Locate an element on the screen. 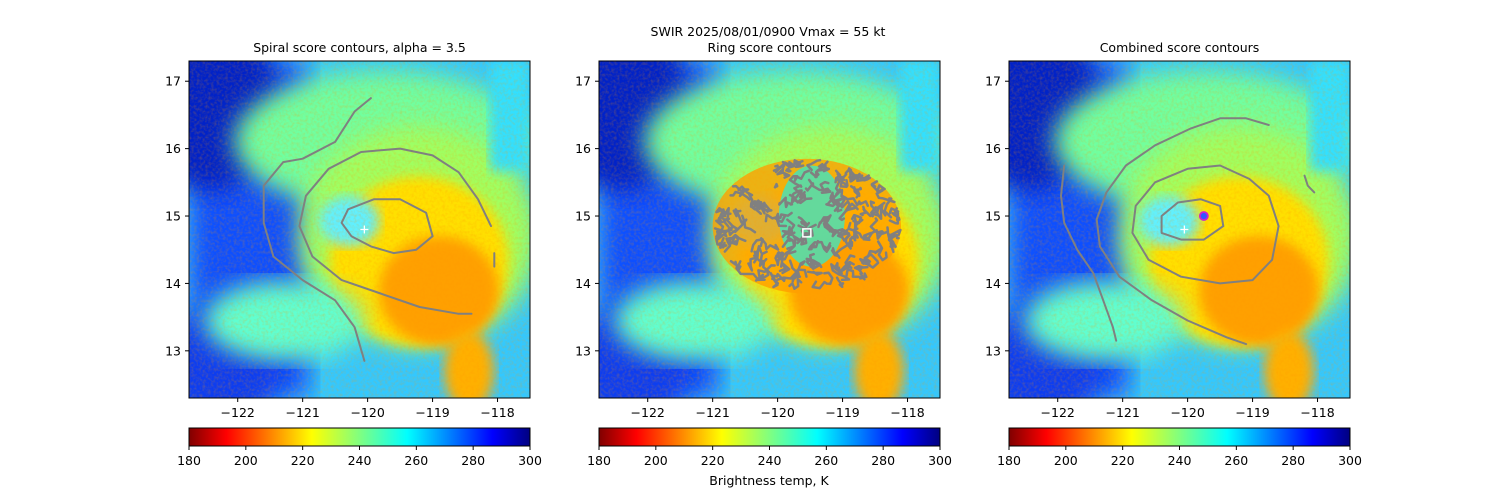 The height and width of the screenshot is (500, 1500). center-plus-marker is located at coordinates (364, 229).